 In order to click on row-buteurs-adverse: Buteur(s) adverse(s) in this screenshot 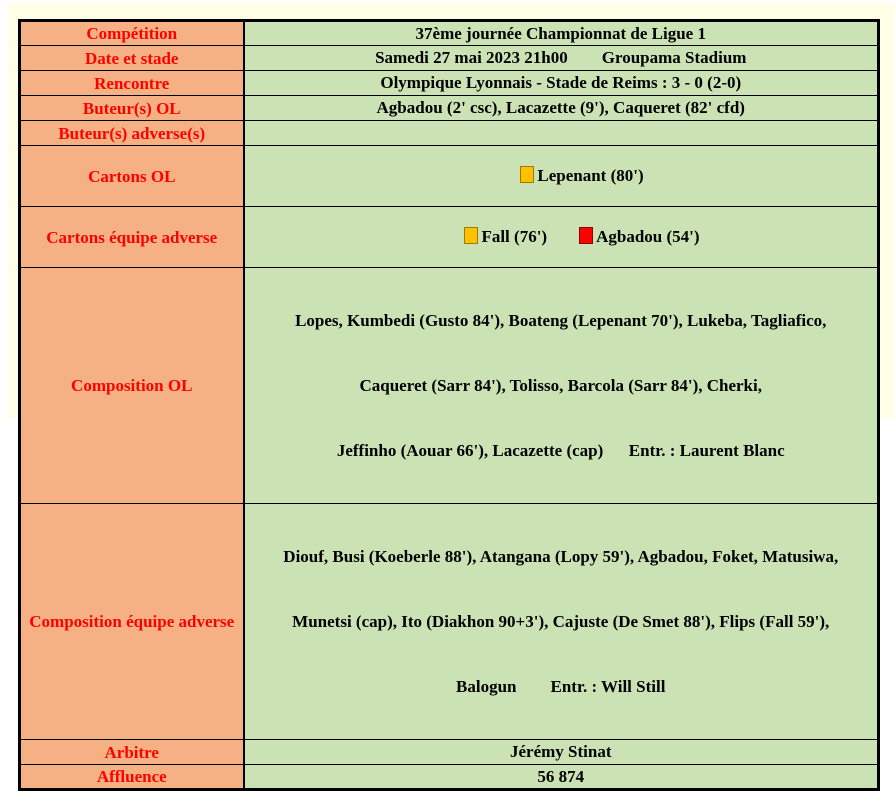, I will do `click(449, 133)`.